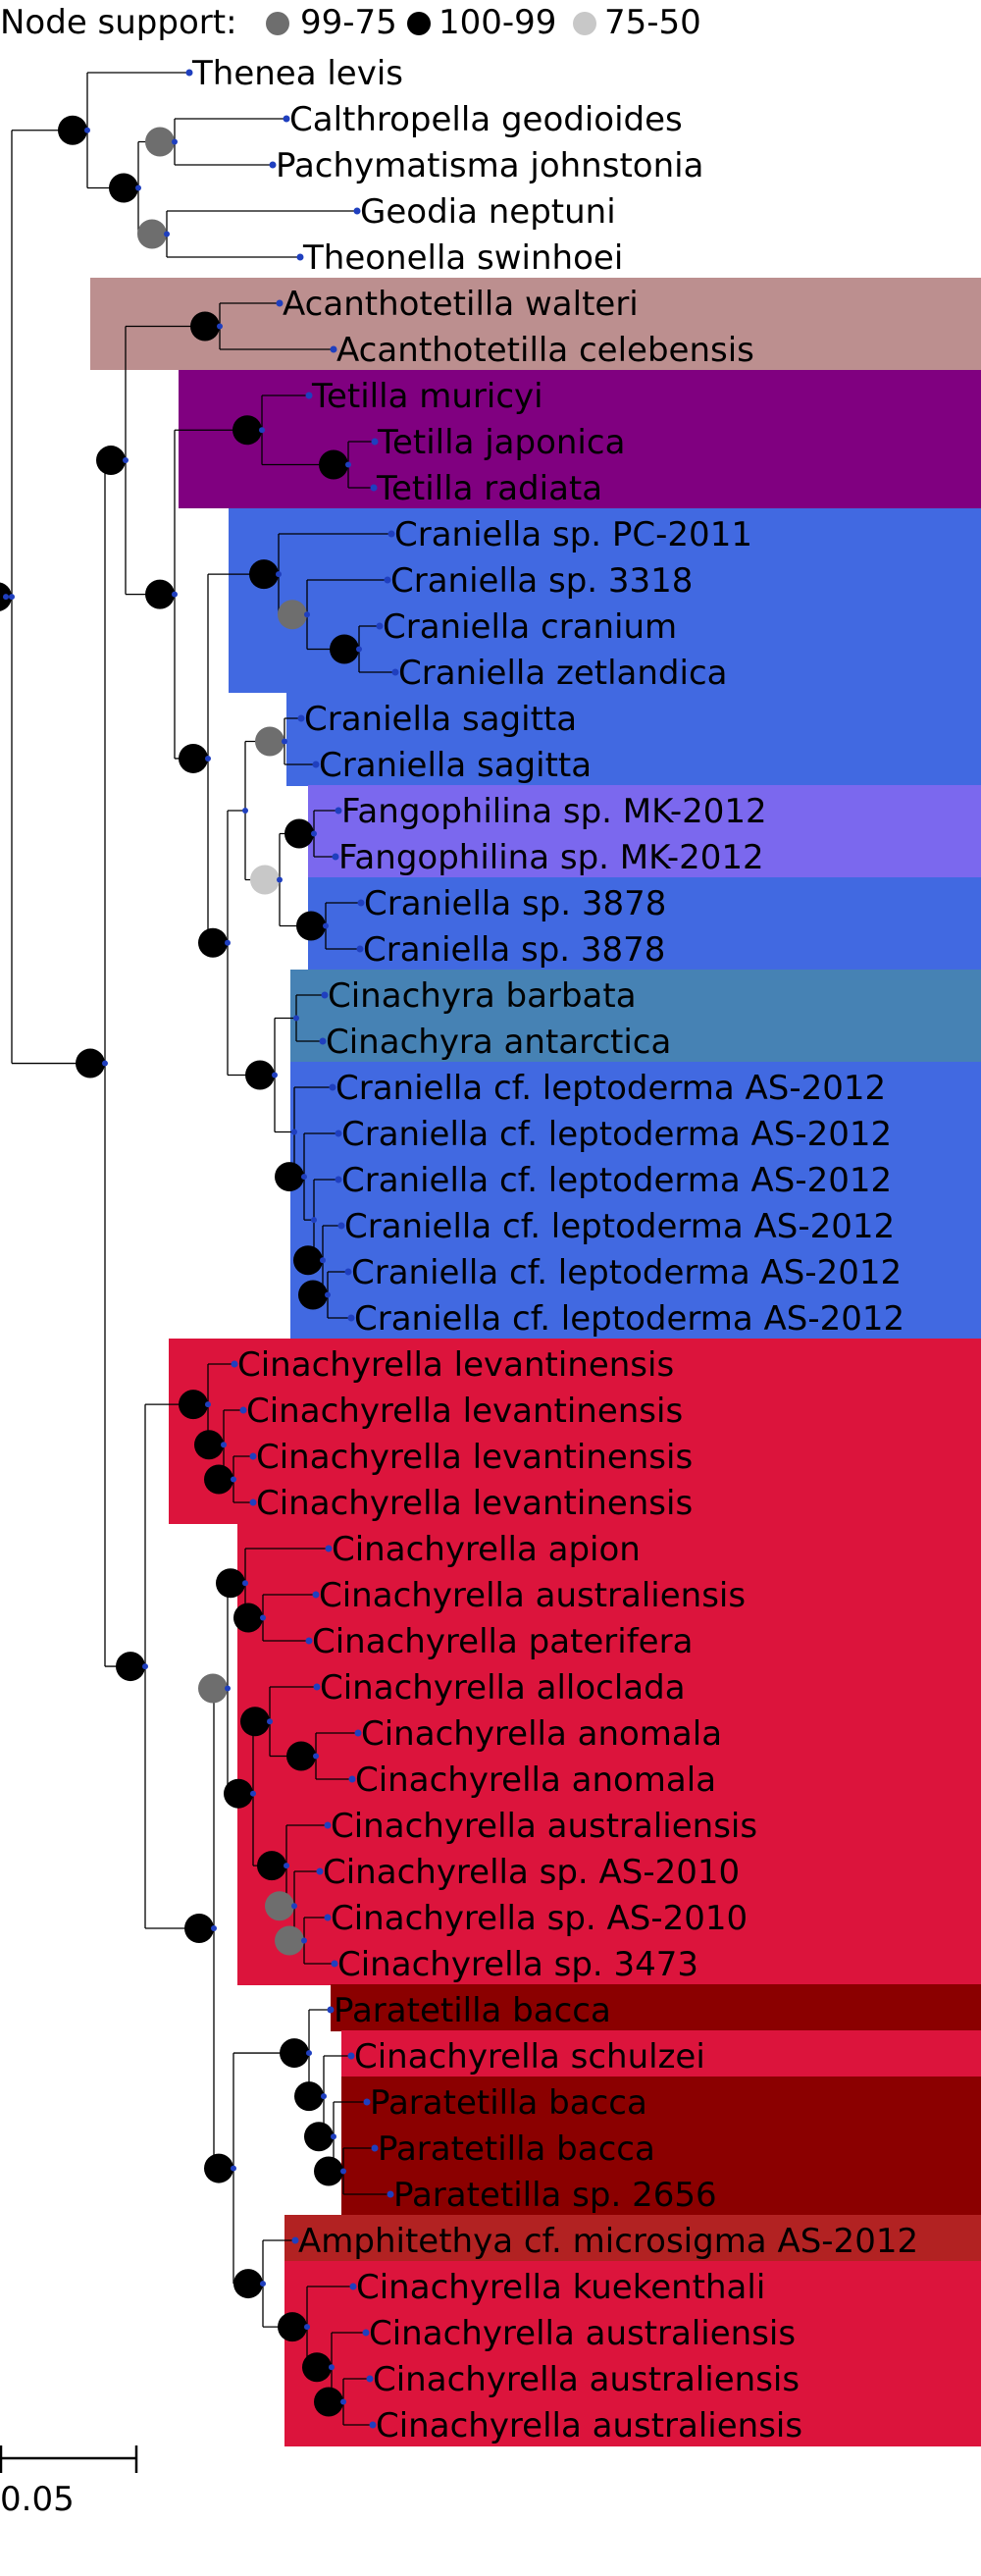 This screenshot has height=2576, width=981. I want to click on tip-label: Craniella sp. PC-2011, so click(573, 534).